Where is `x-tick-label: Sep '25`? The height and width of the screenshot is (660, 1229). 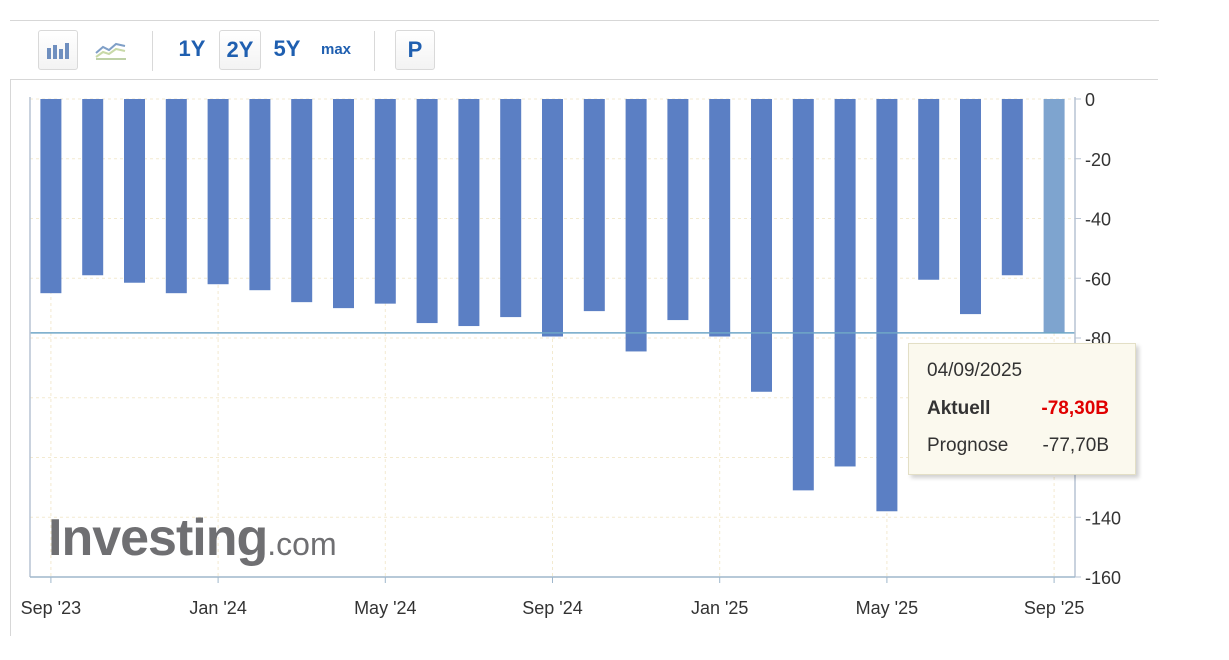
x-tick-label: Sep '25 is located at coordinates (1054, 608).